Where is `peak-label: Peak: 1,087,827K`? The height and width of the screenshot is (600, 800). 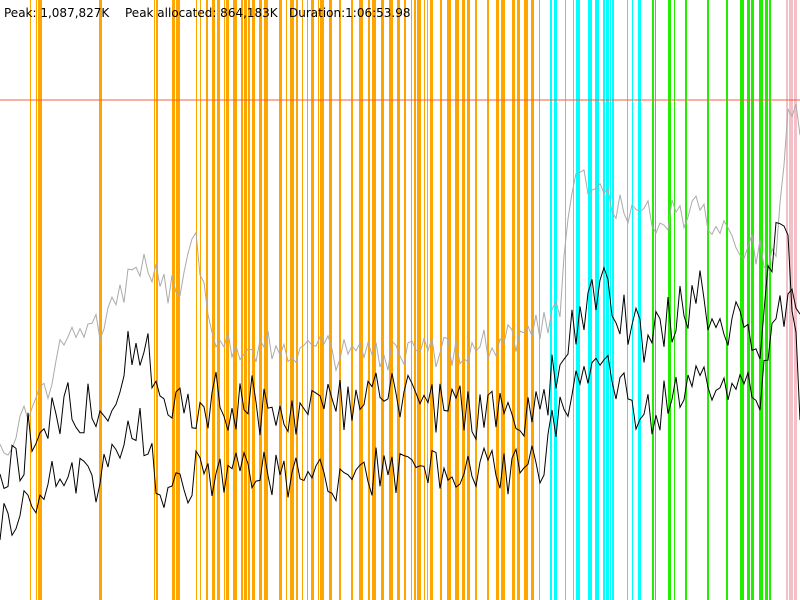 peak-label: Peak: 1,087,827K is located at coordinates (57, 13).